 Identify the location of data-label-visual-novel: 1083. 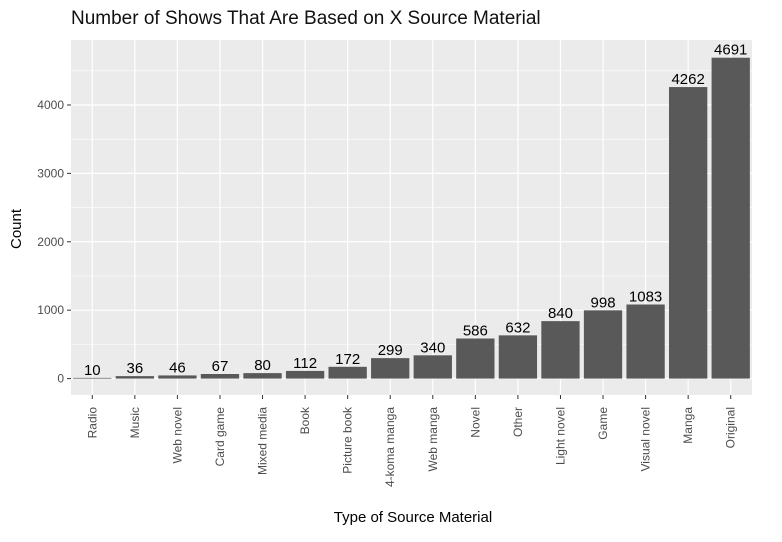
(645, 297).